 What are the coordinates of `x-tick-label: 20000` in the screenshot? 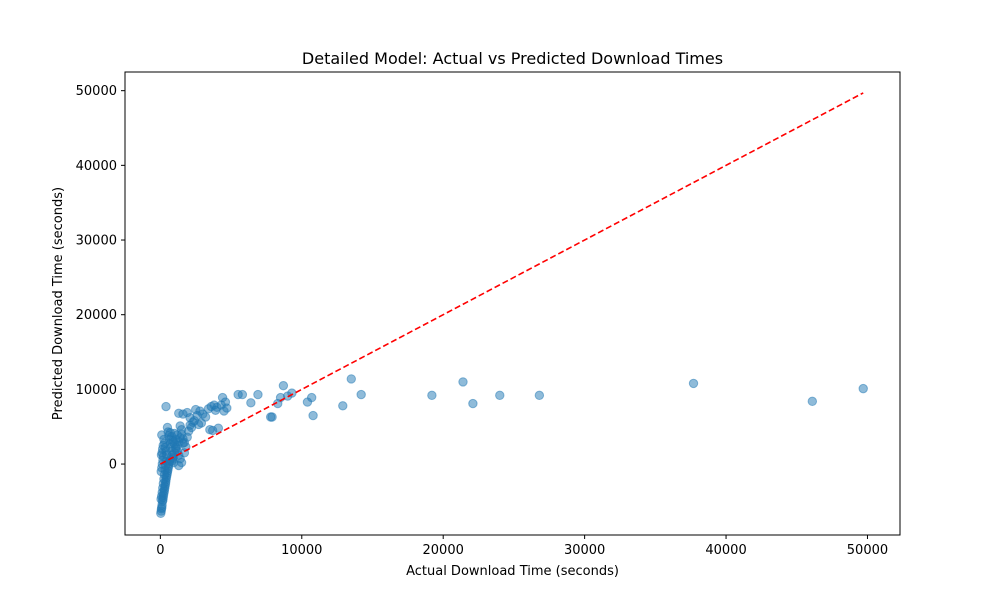 It's located at (443, 550).